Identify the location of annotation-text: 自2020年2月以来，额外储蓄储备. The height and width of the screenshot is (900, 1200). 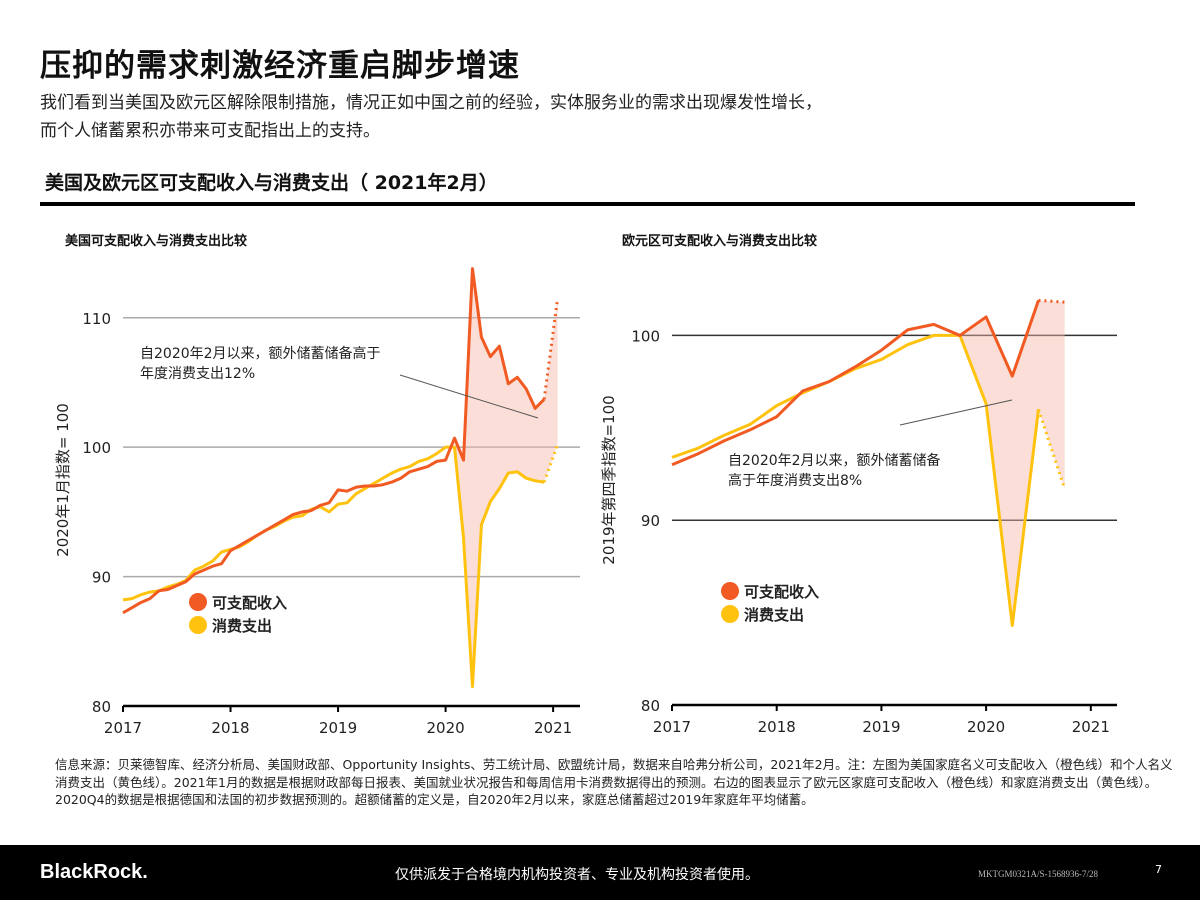
(834, 460).